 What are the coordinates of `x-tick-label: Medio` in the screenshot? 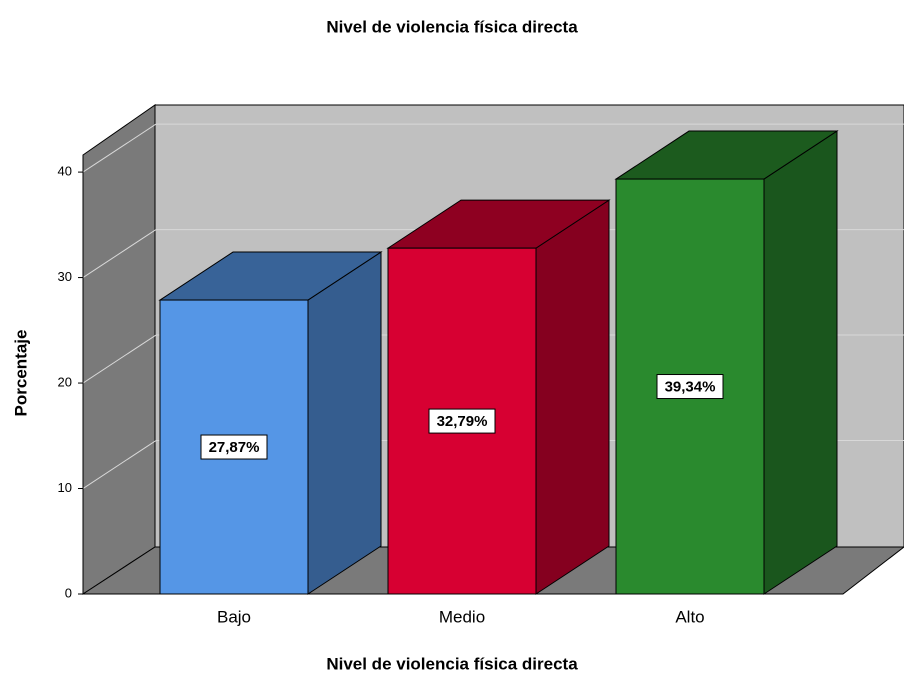 It's located at (462, 616).